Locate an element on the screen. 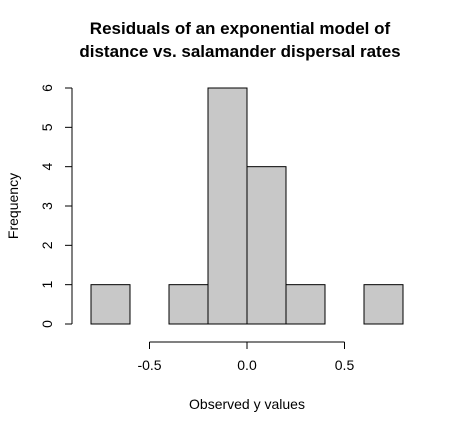 The width and height of the screenshot is (456, 432). y-tick-label: 1 is located at coordinates (47, 285).